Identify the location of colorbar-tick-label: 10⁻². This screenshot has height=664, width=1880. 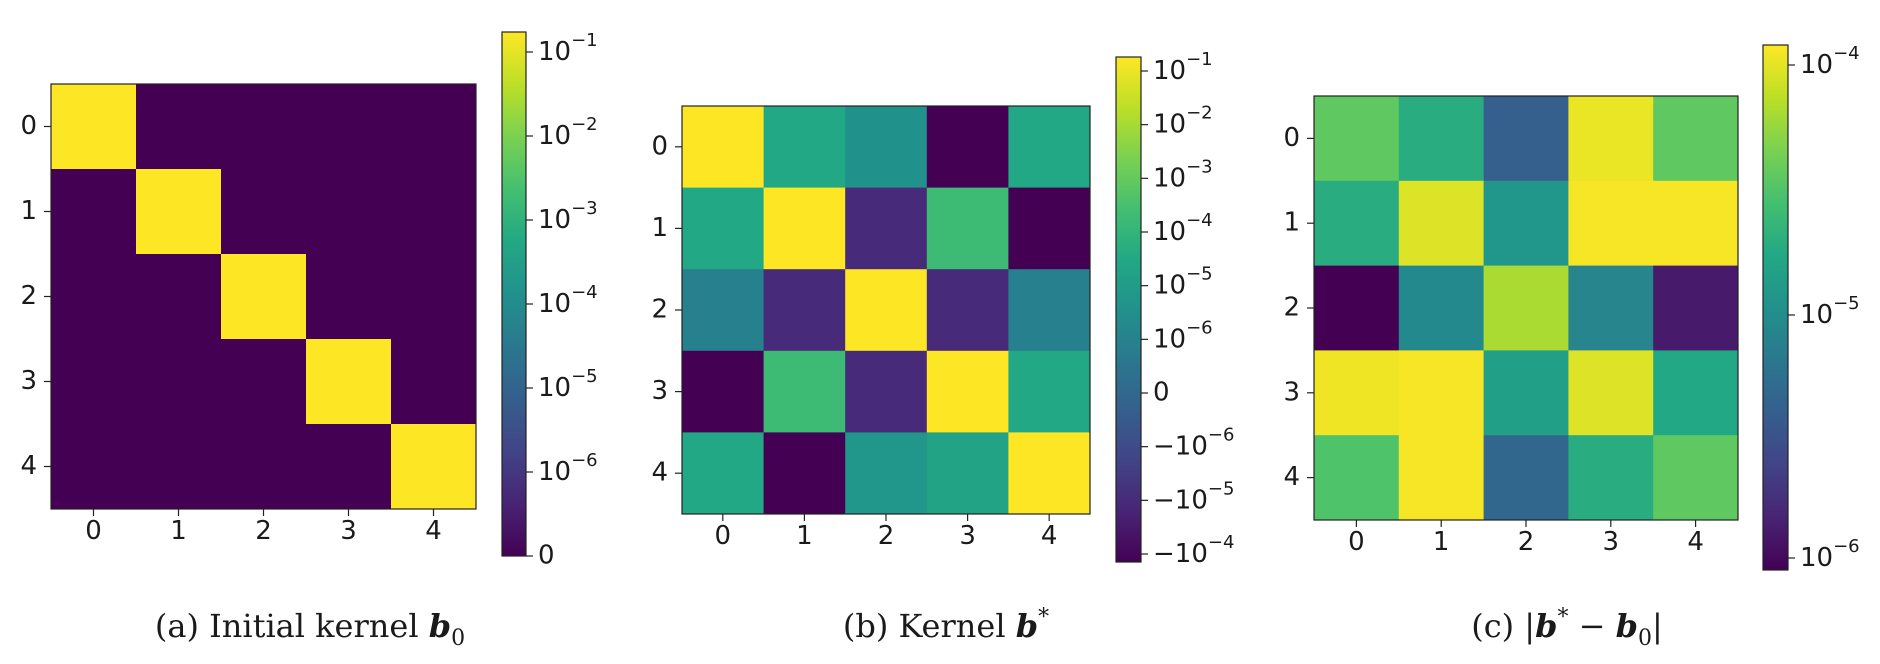
(1183, 121).